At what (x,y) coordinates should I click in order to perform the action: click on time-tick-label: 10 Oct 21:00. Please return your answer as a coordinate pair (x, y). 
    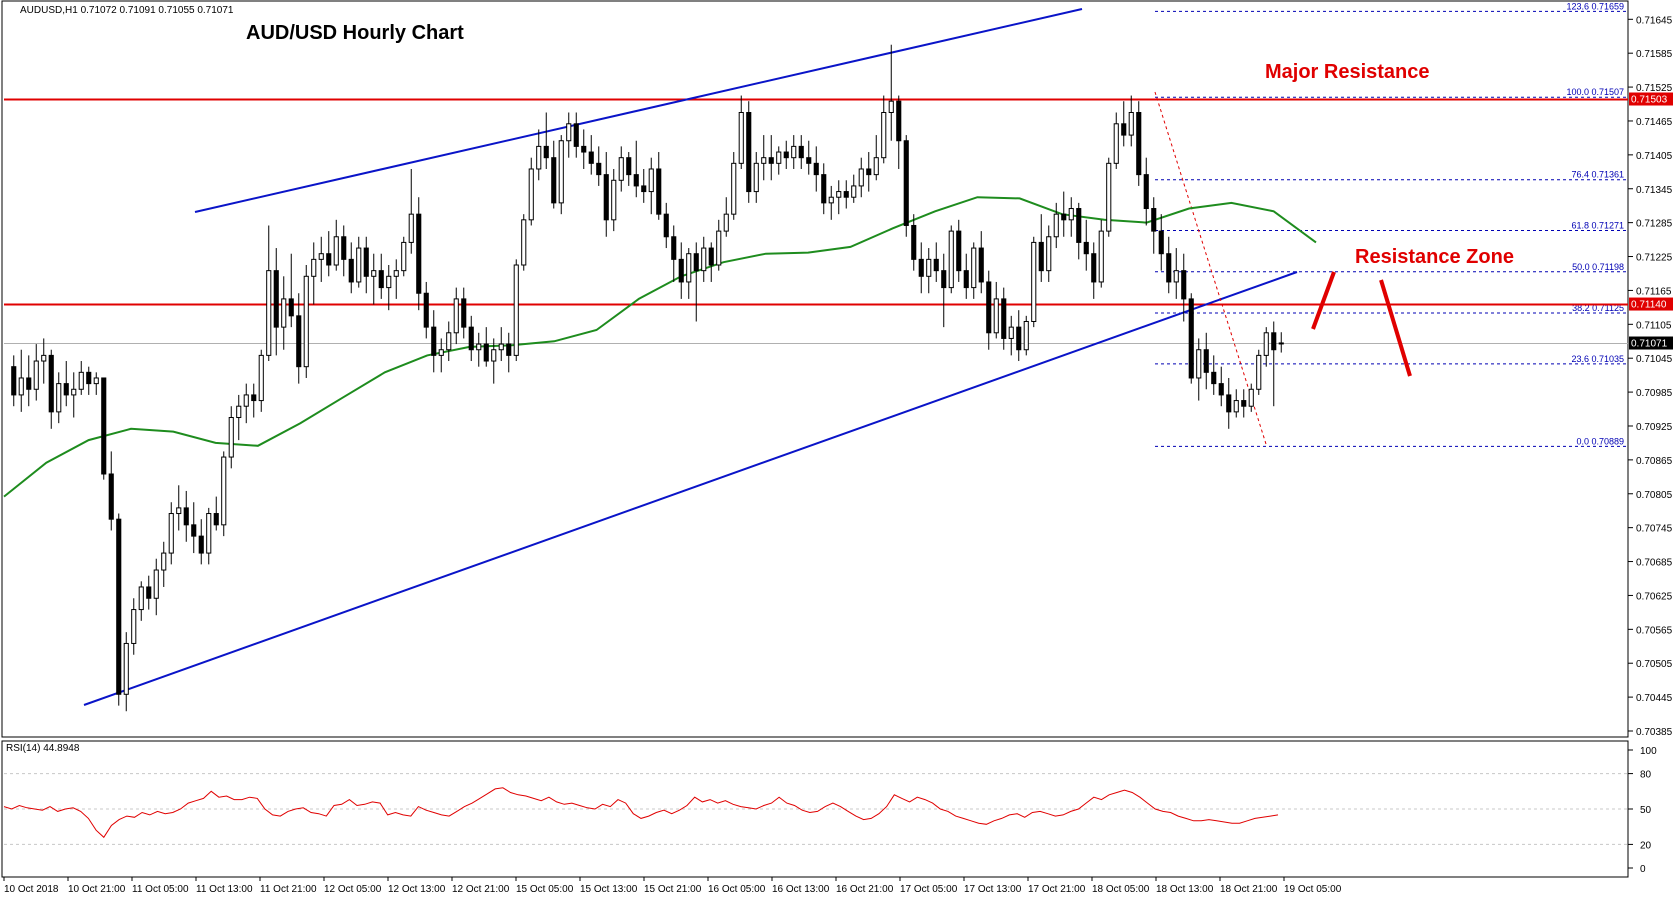
    Looking at the image, I should click on (97, 889).